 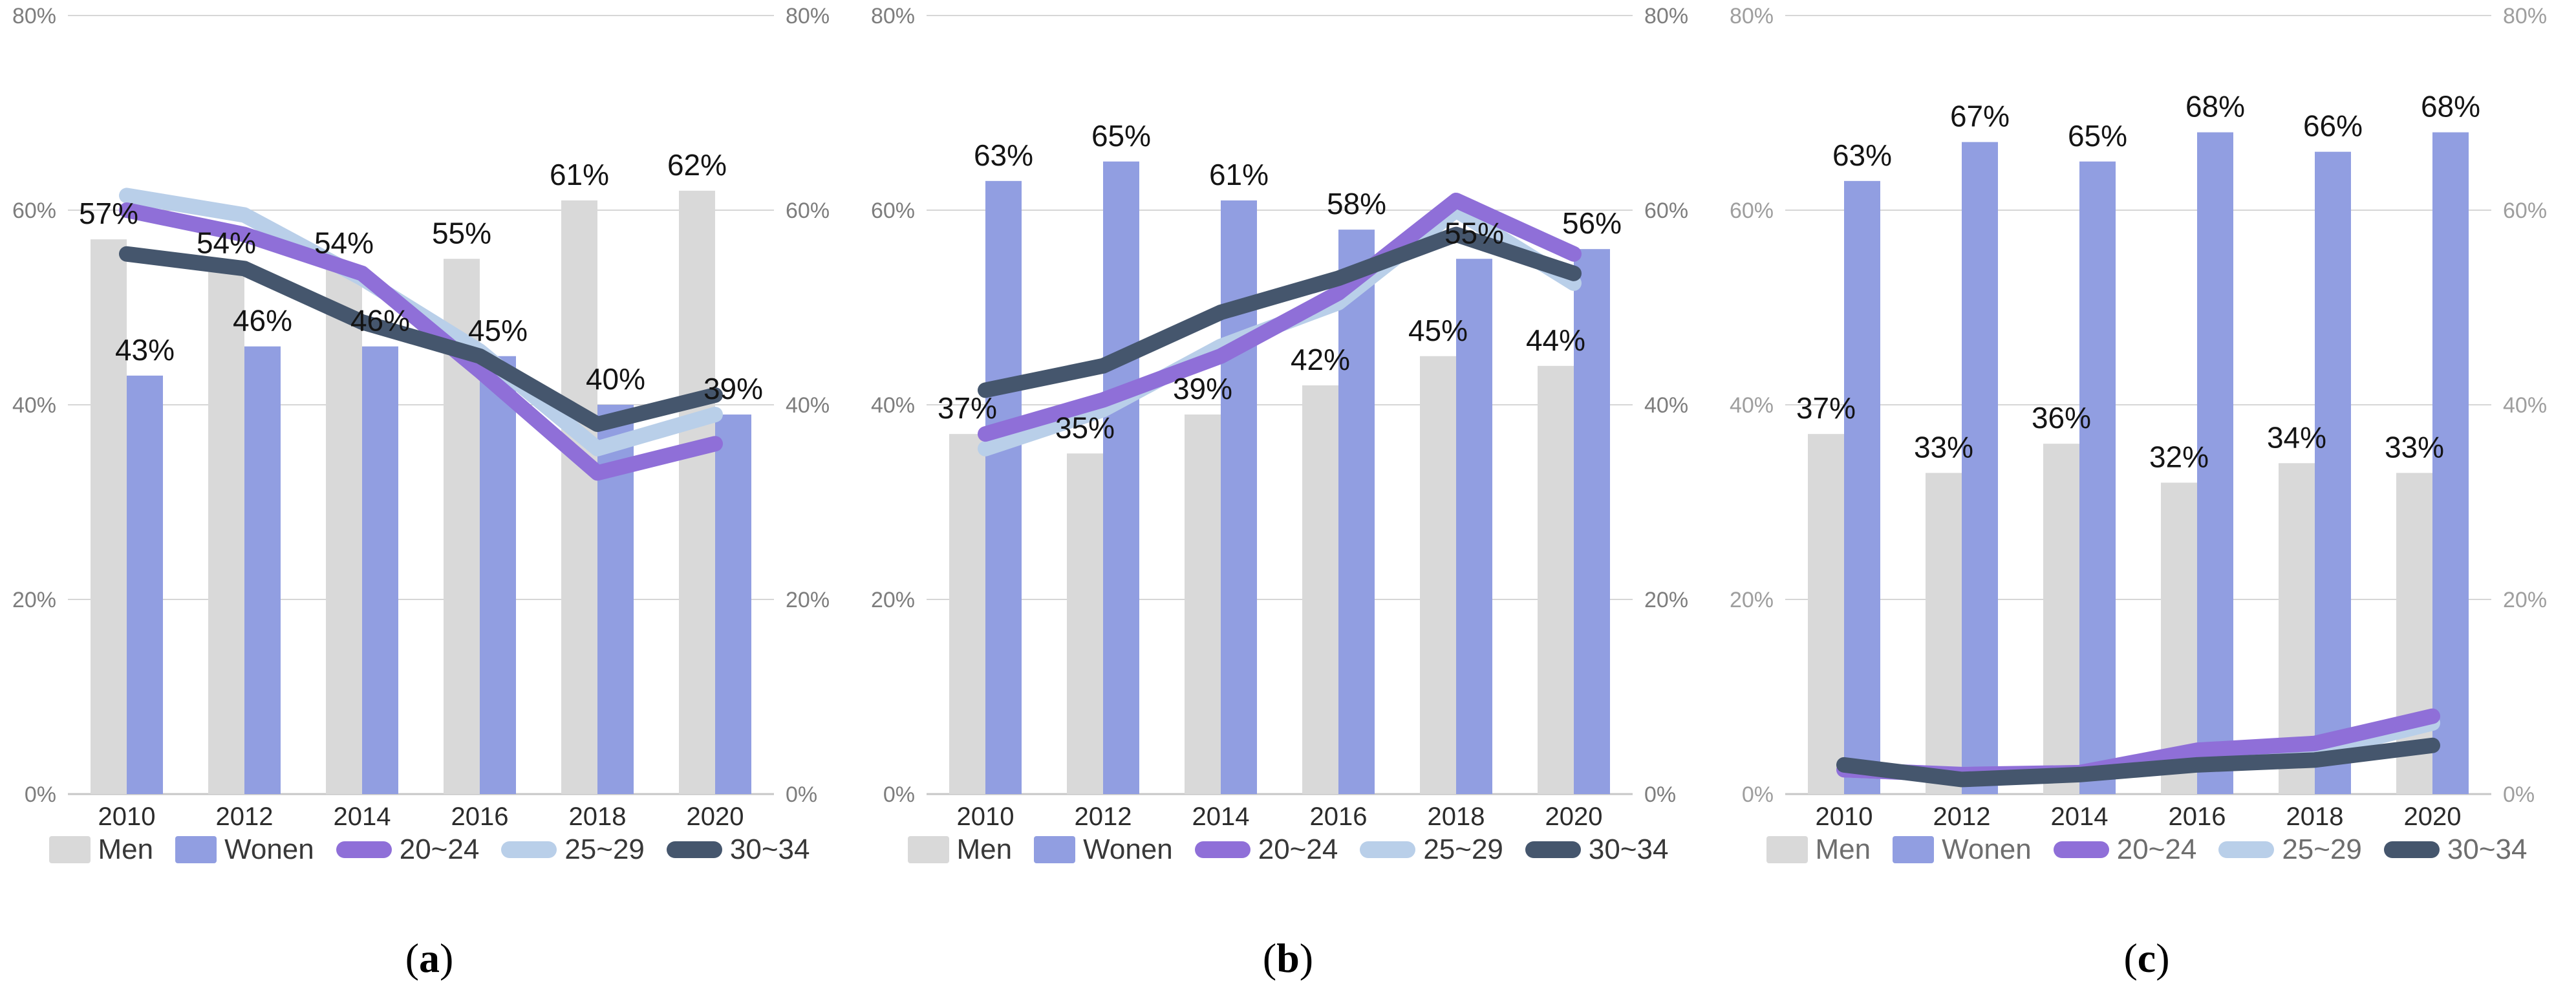 I want to click on bar-label-wonen-2014: 61%, so click(x=1239, y=174).